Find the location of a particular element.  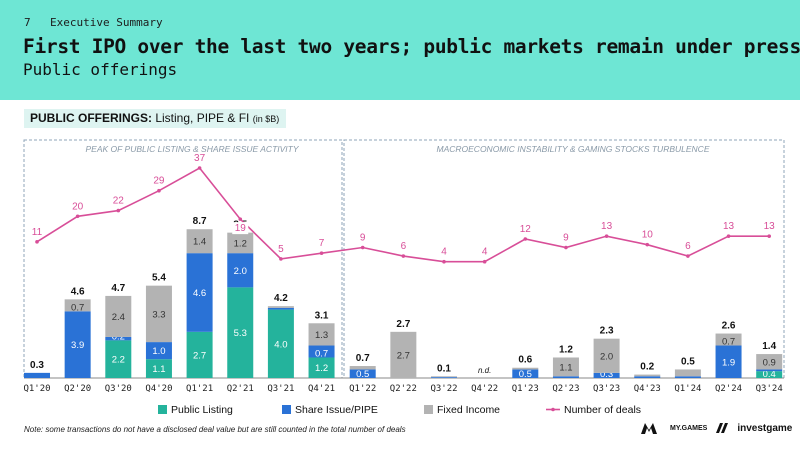

segment-label: 2.4 is located at coordinates (118, 317).